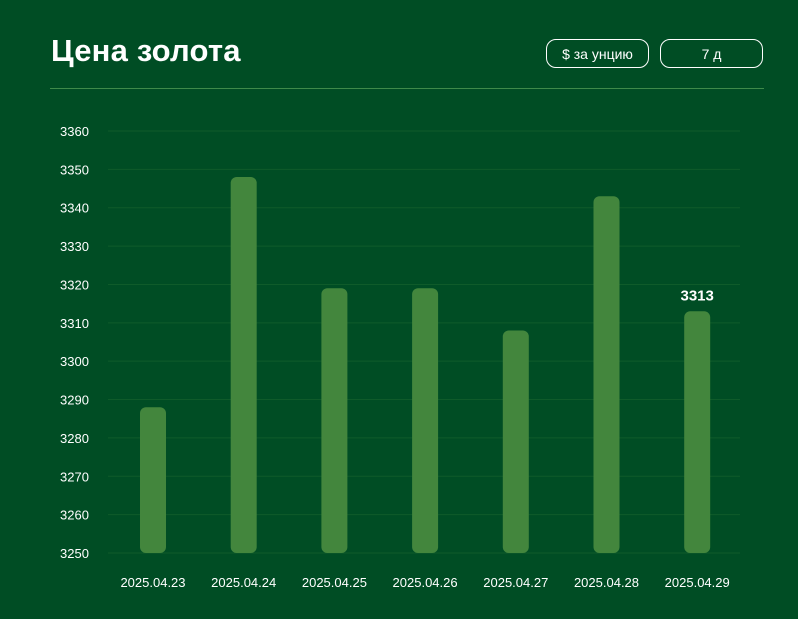  What do you see at coordinates (697, 295) in the screenshot?
I see `value-label: 3313` at bounding box center [697, 295].